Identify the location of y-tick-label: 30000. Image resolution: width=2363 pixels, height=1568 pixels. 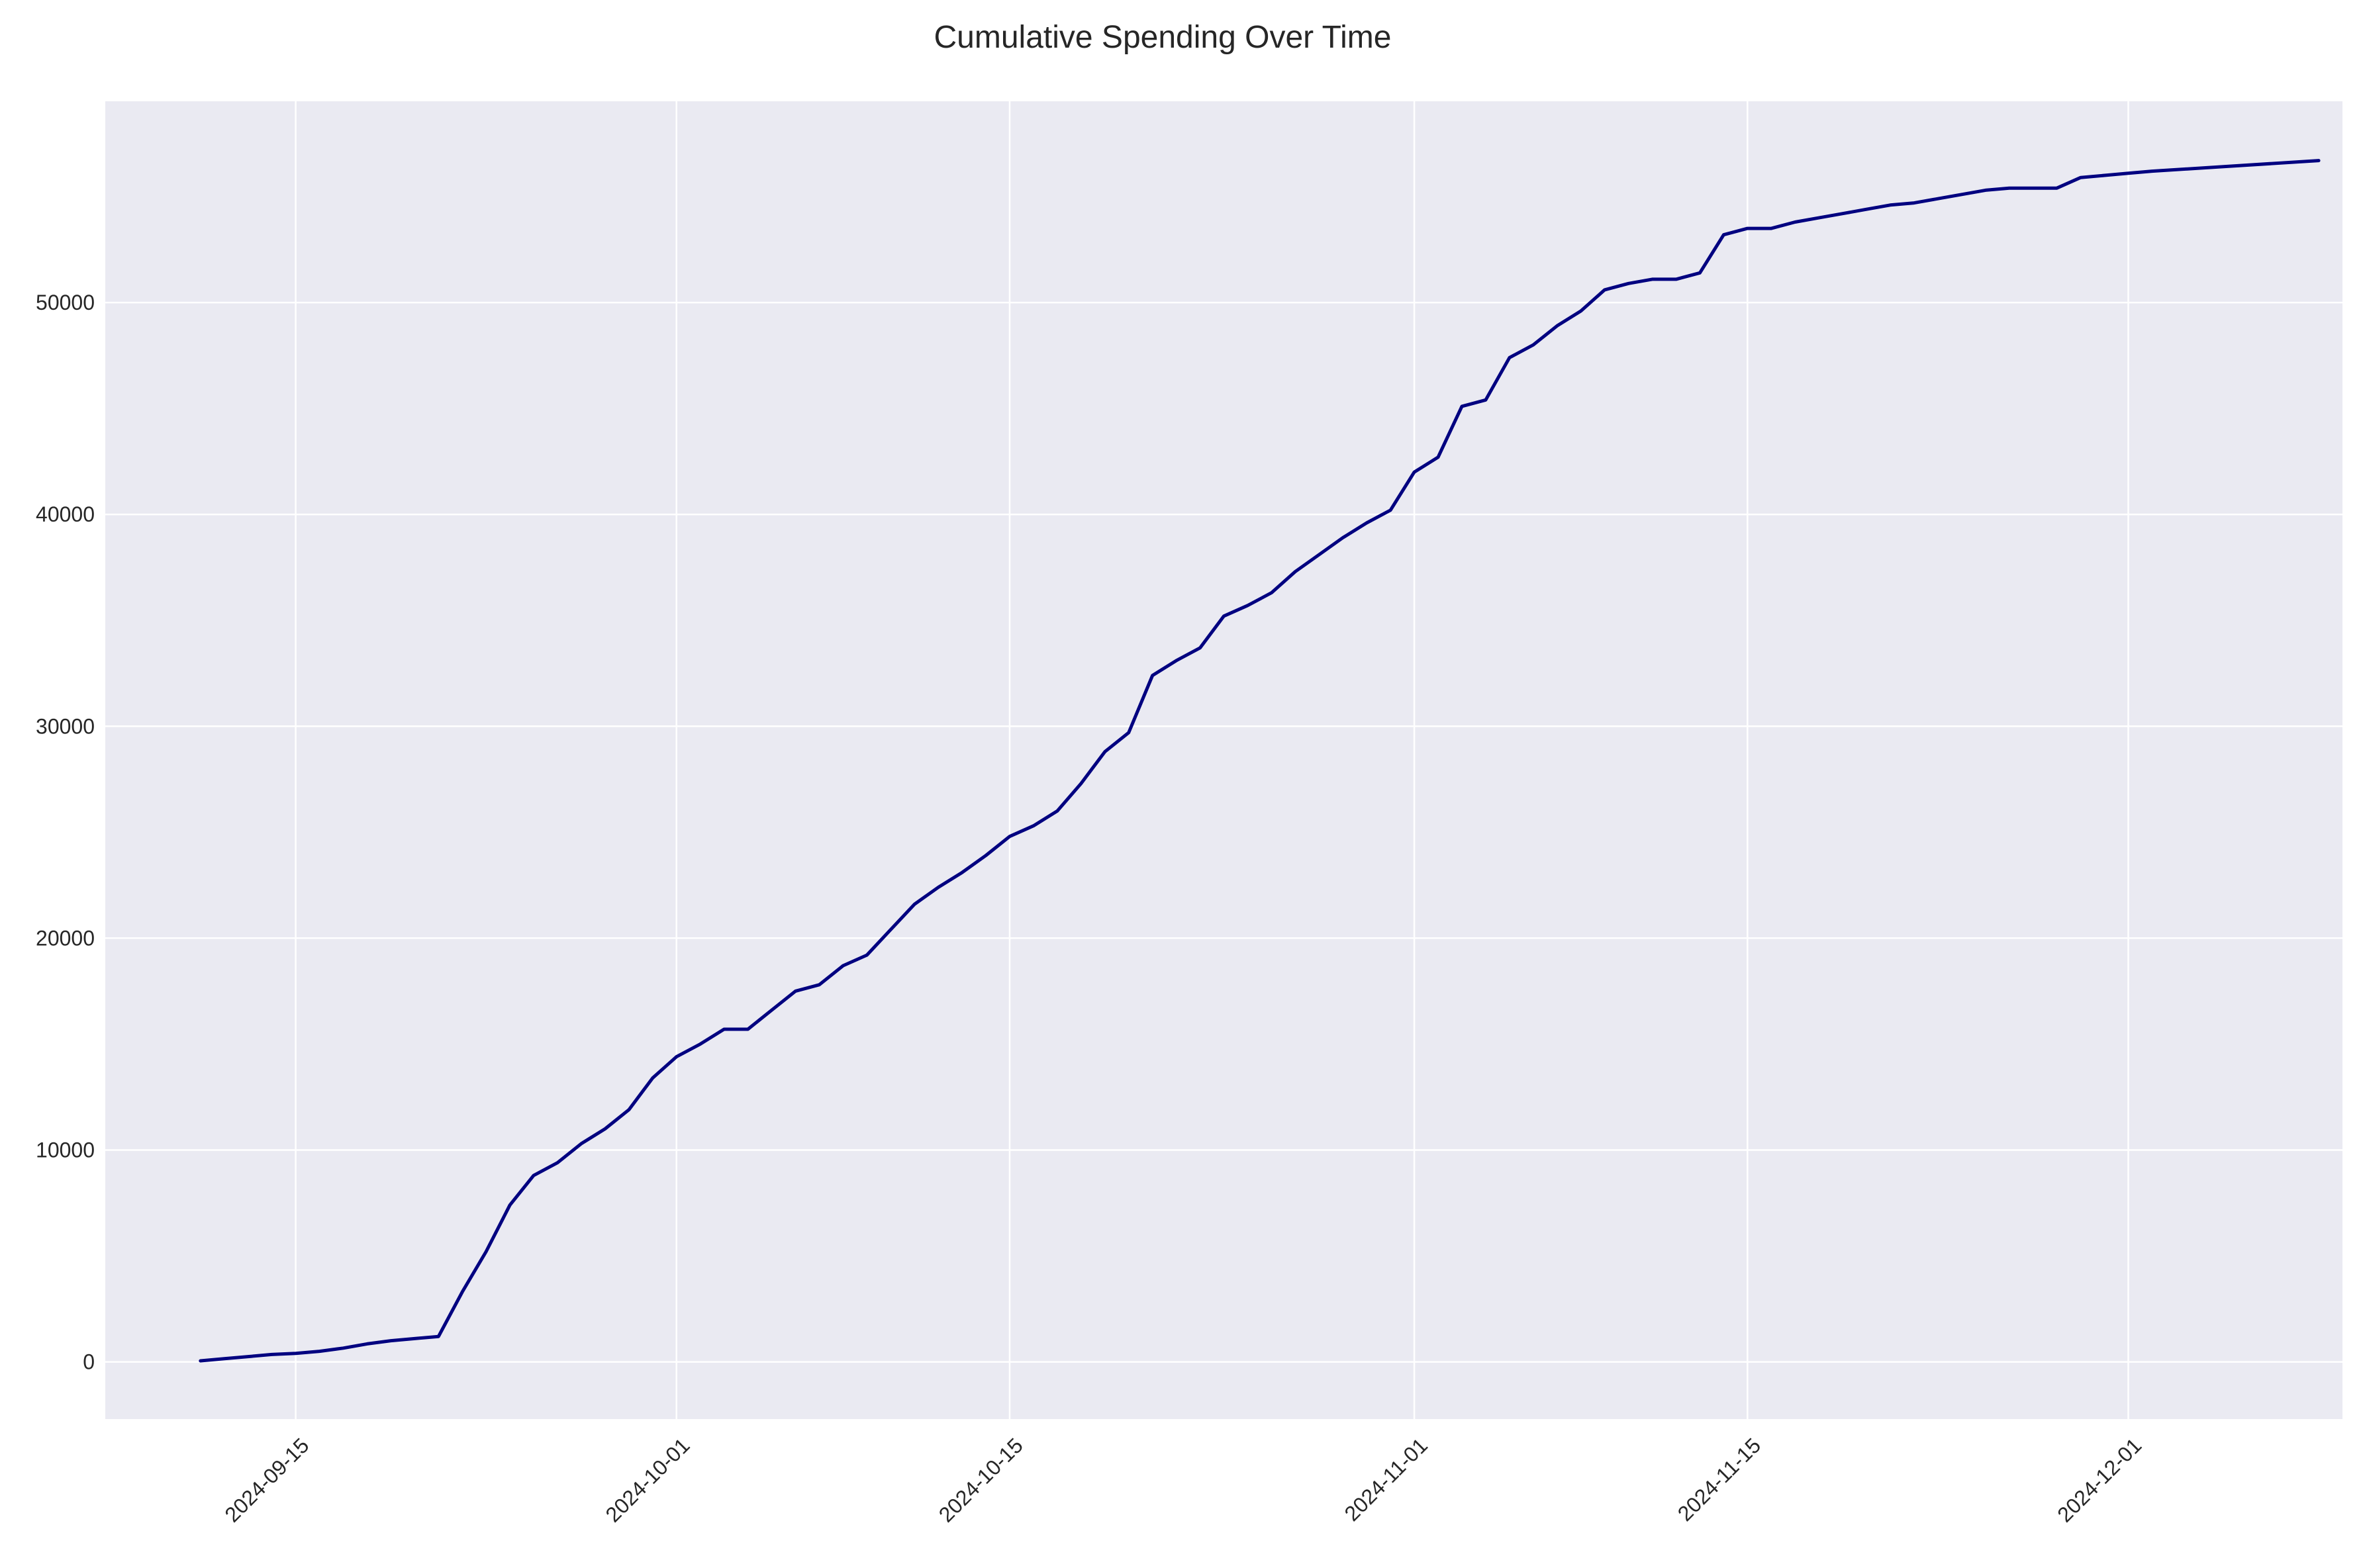
(65, 726).